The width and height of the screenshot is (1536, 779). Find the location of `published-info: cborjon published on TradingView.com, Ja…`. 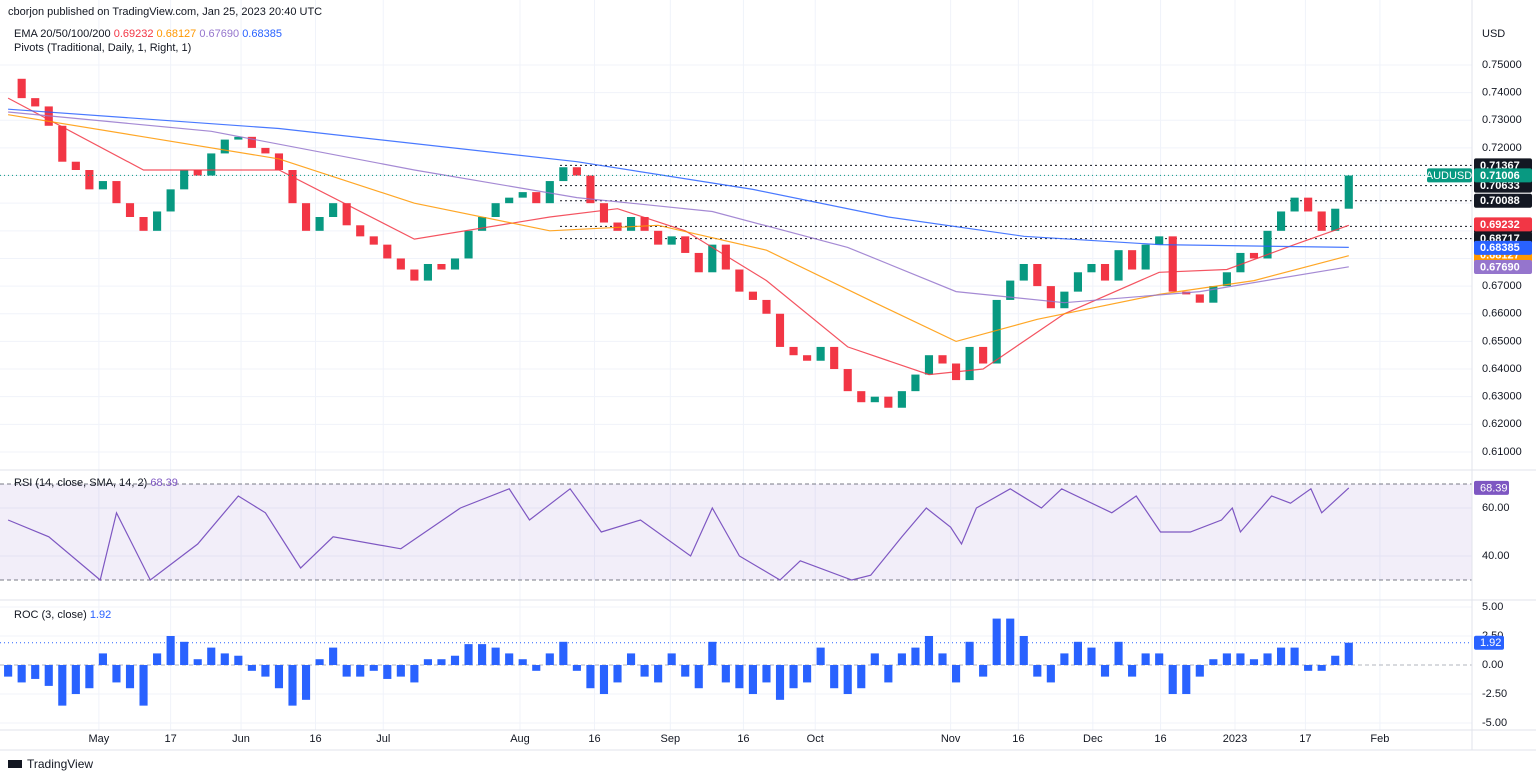

published-info: cborjon published on TradingView.com, Ja… is located at coordinates (165, 12).